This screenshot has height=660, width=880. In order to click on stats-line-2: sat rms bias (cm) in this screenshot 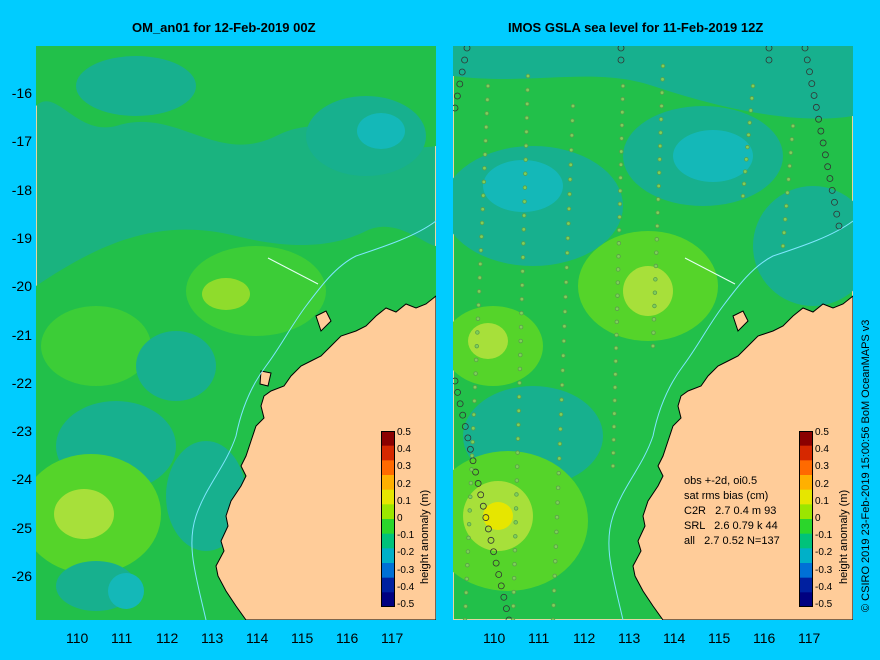, I will do `click(726, 496)`.